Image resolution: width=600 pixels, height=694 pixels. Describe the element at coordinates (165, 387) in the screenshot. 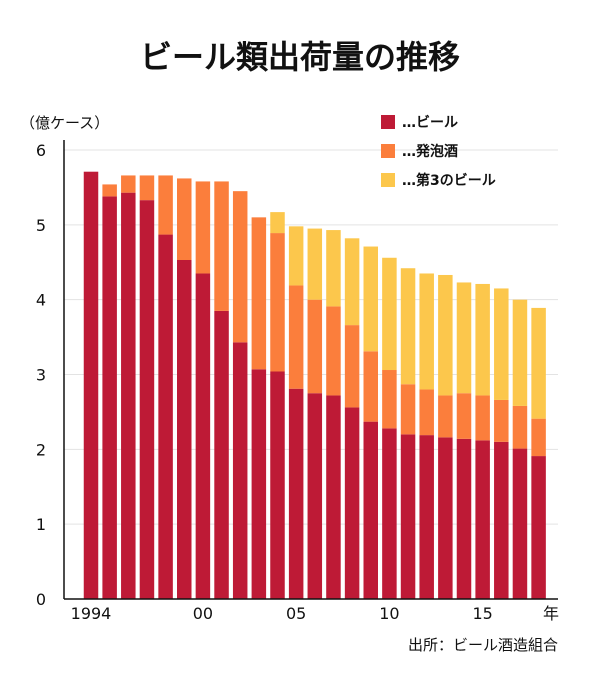

I see `bar-stack-1998` at that location.